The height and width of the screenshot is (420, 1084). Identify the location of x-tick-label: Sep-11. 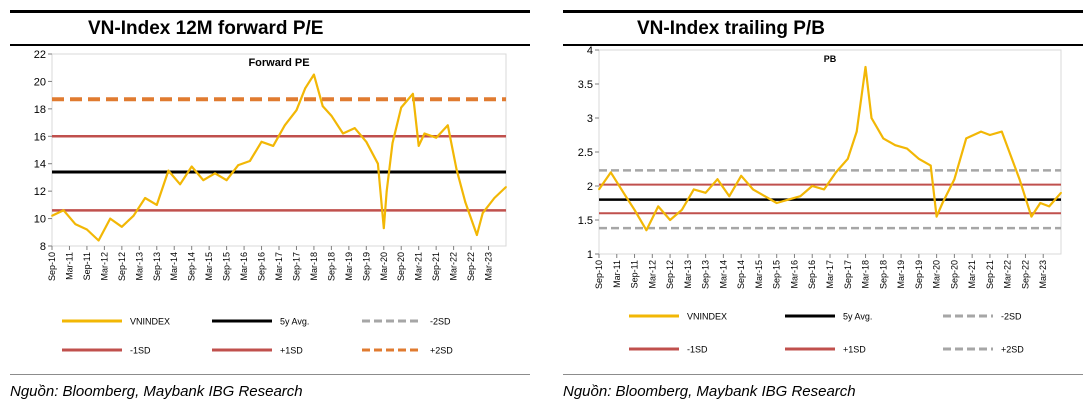
(87, 266).